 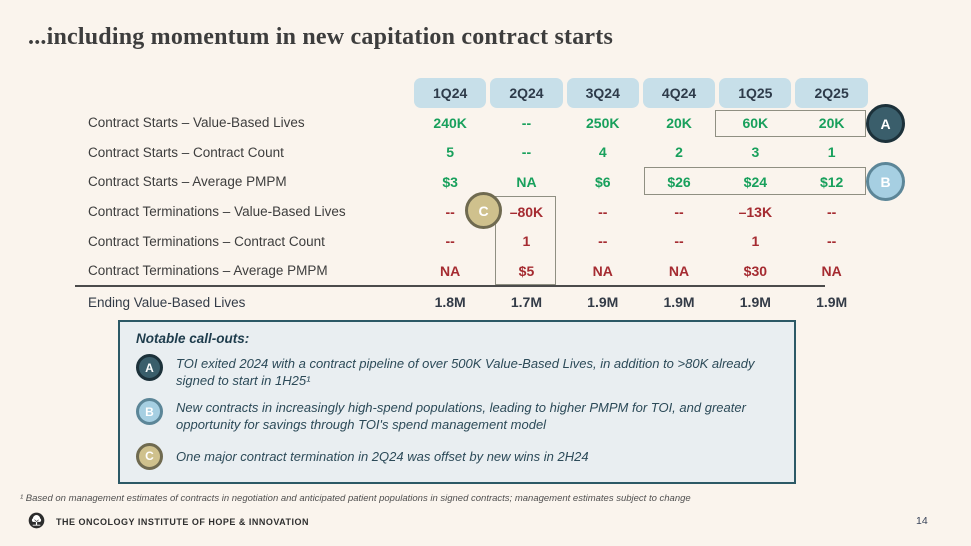 I want to click on table-cell: $24, so click(x=755, y=181).